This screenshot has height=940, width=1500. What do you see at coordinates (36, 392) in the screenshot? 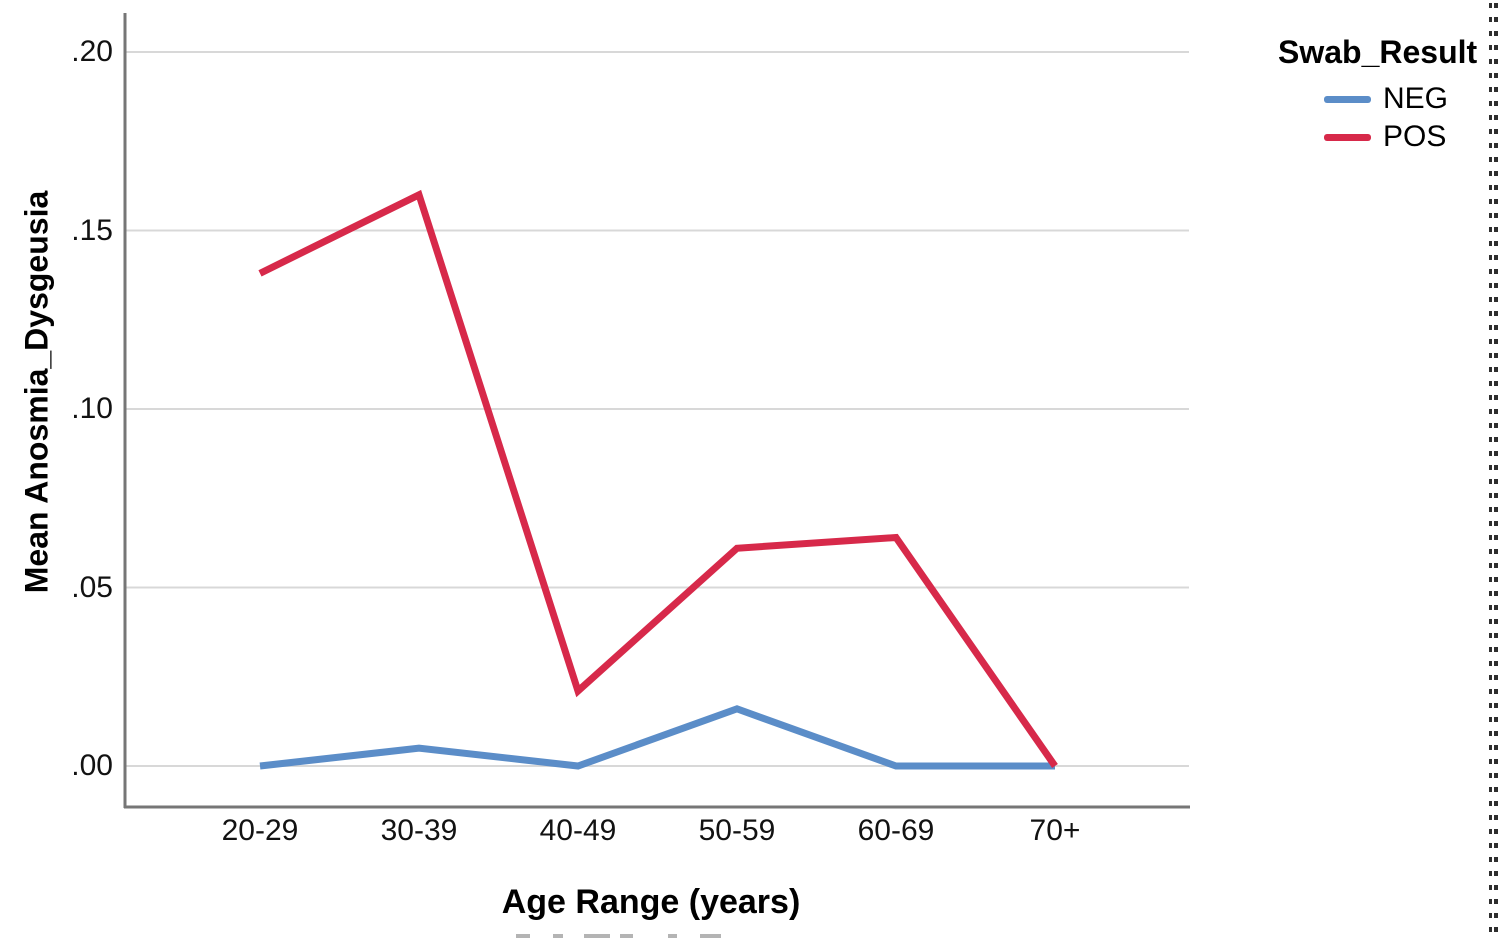
I see `y-axis-title: Mean Anosmia_Dysgeusia` at bounding box center [36, 392].